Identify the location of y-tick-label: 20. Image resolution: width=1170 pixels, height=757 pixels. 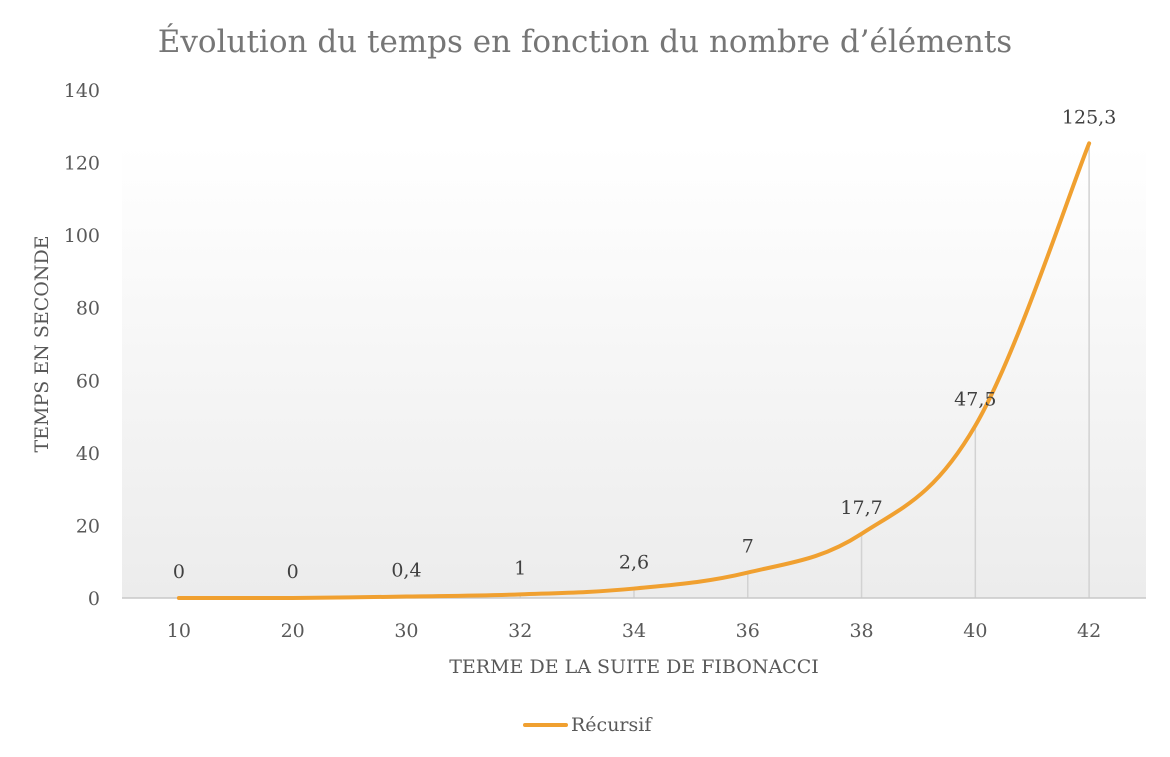
(88, 526).